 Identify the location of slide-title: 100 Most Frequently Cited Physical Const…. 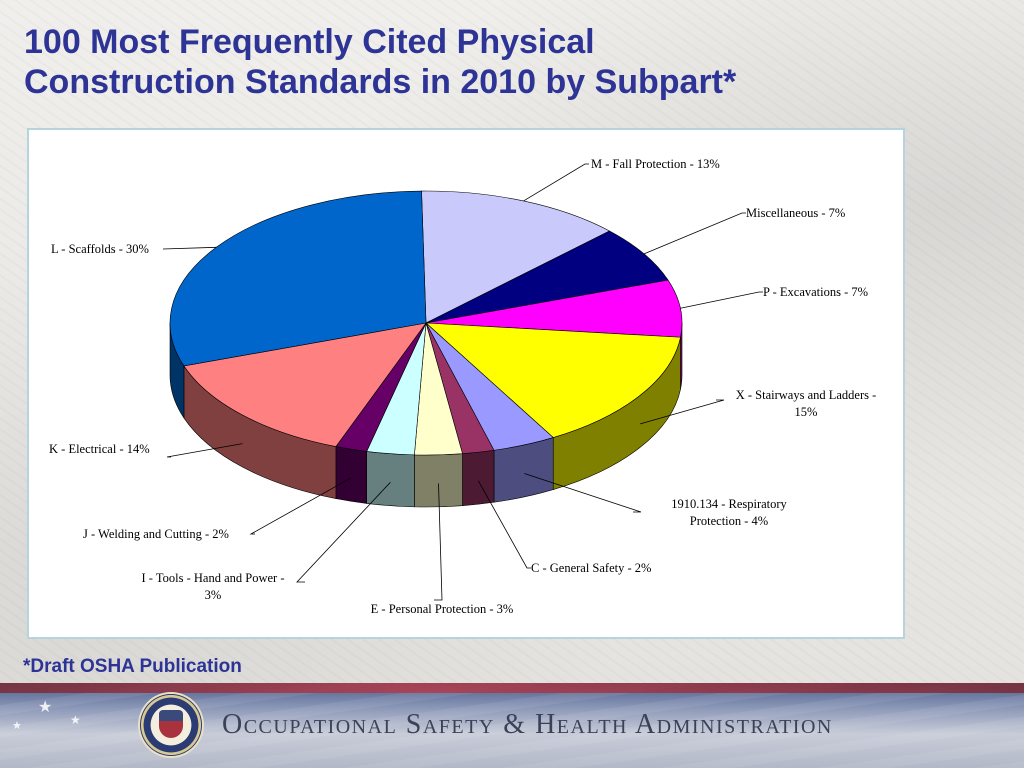
(494, 62).